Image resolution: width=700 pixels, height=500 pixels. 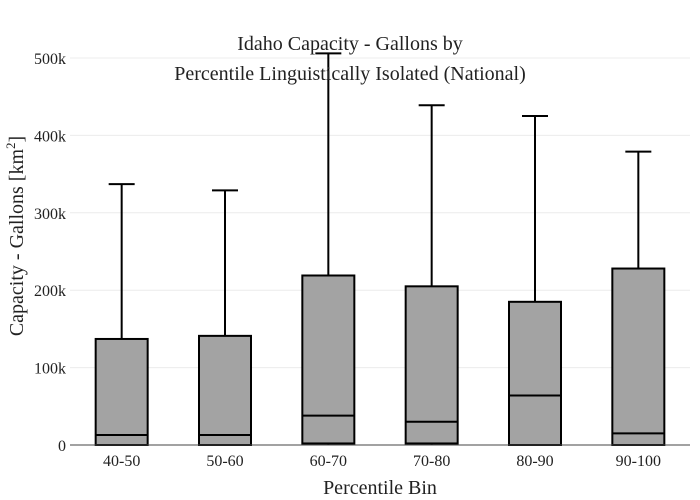 I want to click on y-tick-label: 400k, so click(x=50, y=136).